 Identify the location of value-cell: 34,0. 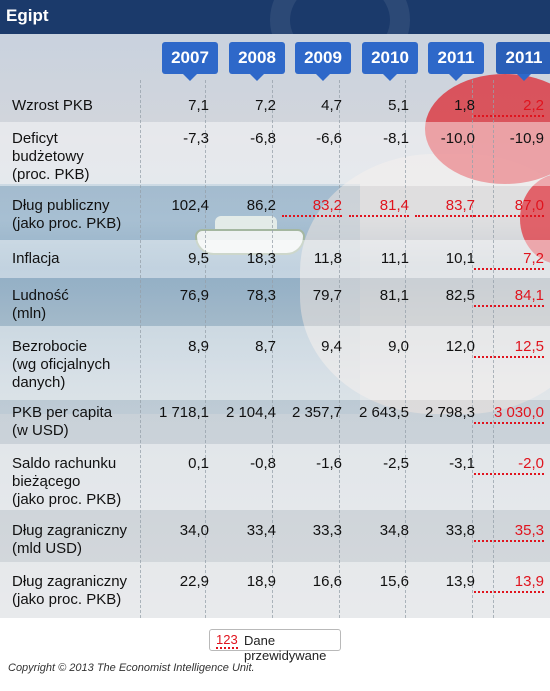
(194, 530).